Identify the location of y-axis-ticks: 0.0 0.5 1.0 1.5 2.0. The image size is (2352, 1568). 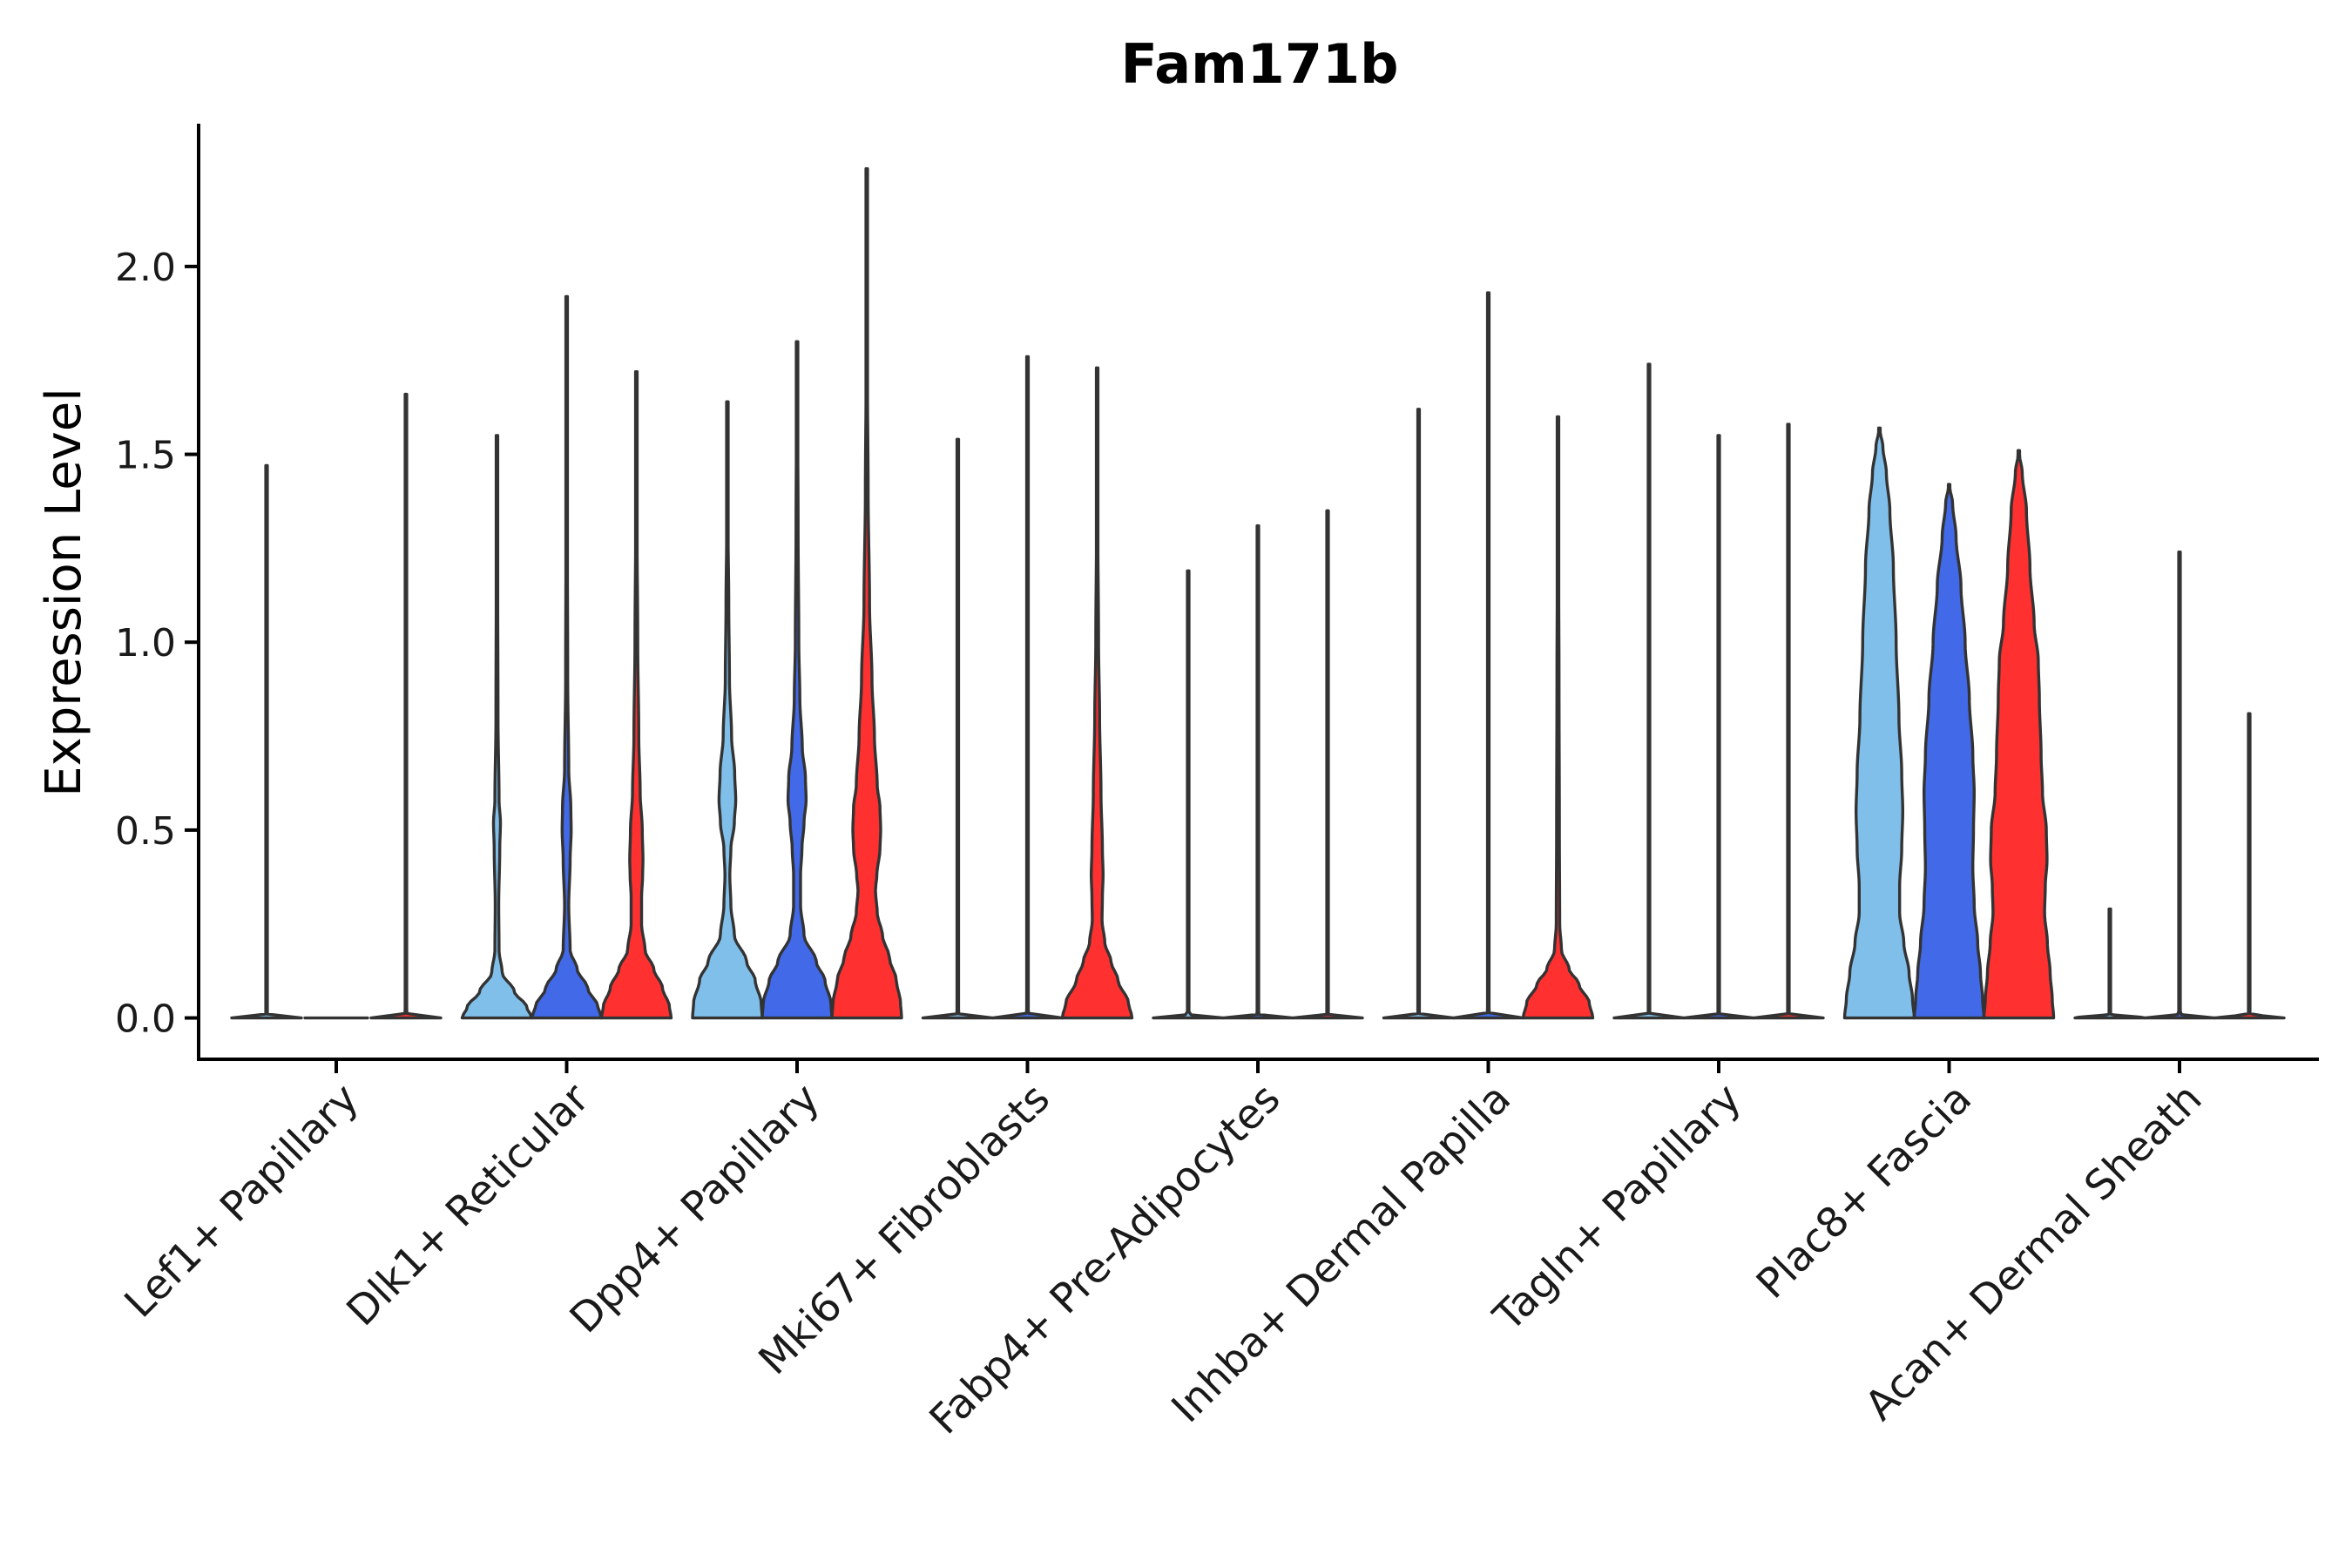
(157, 644).